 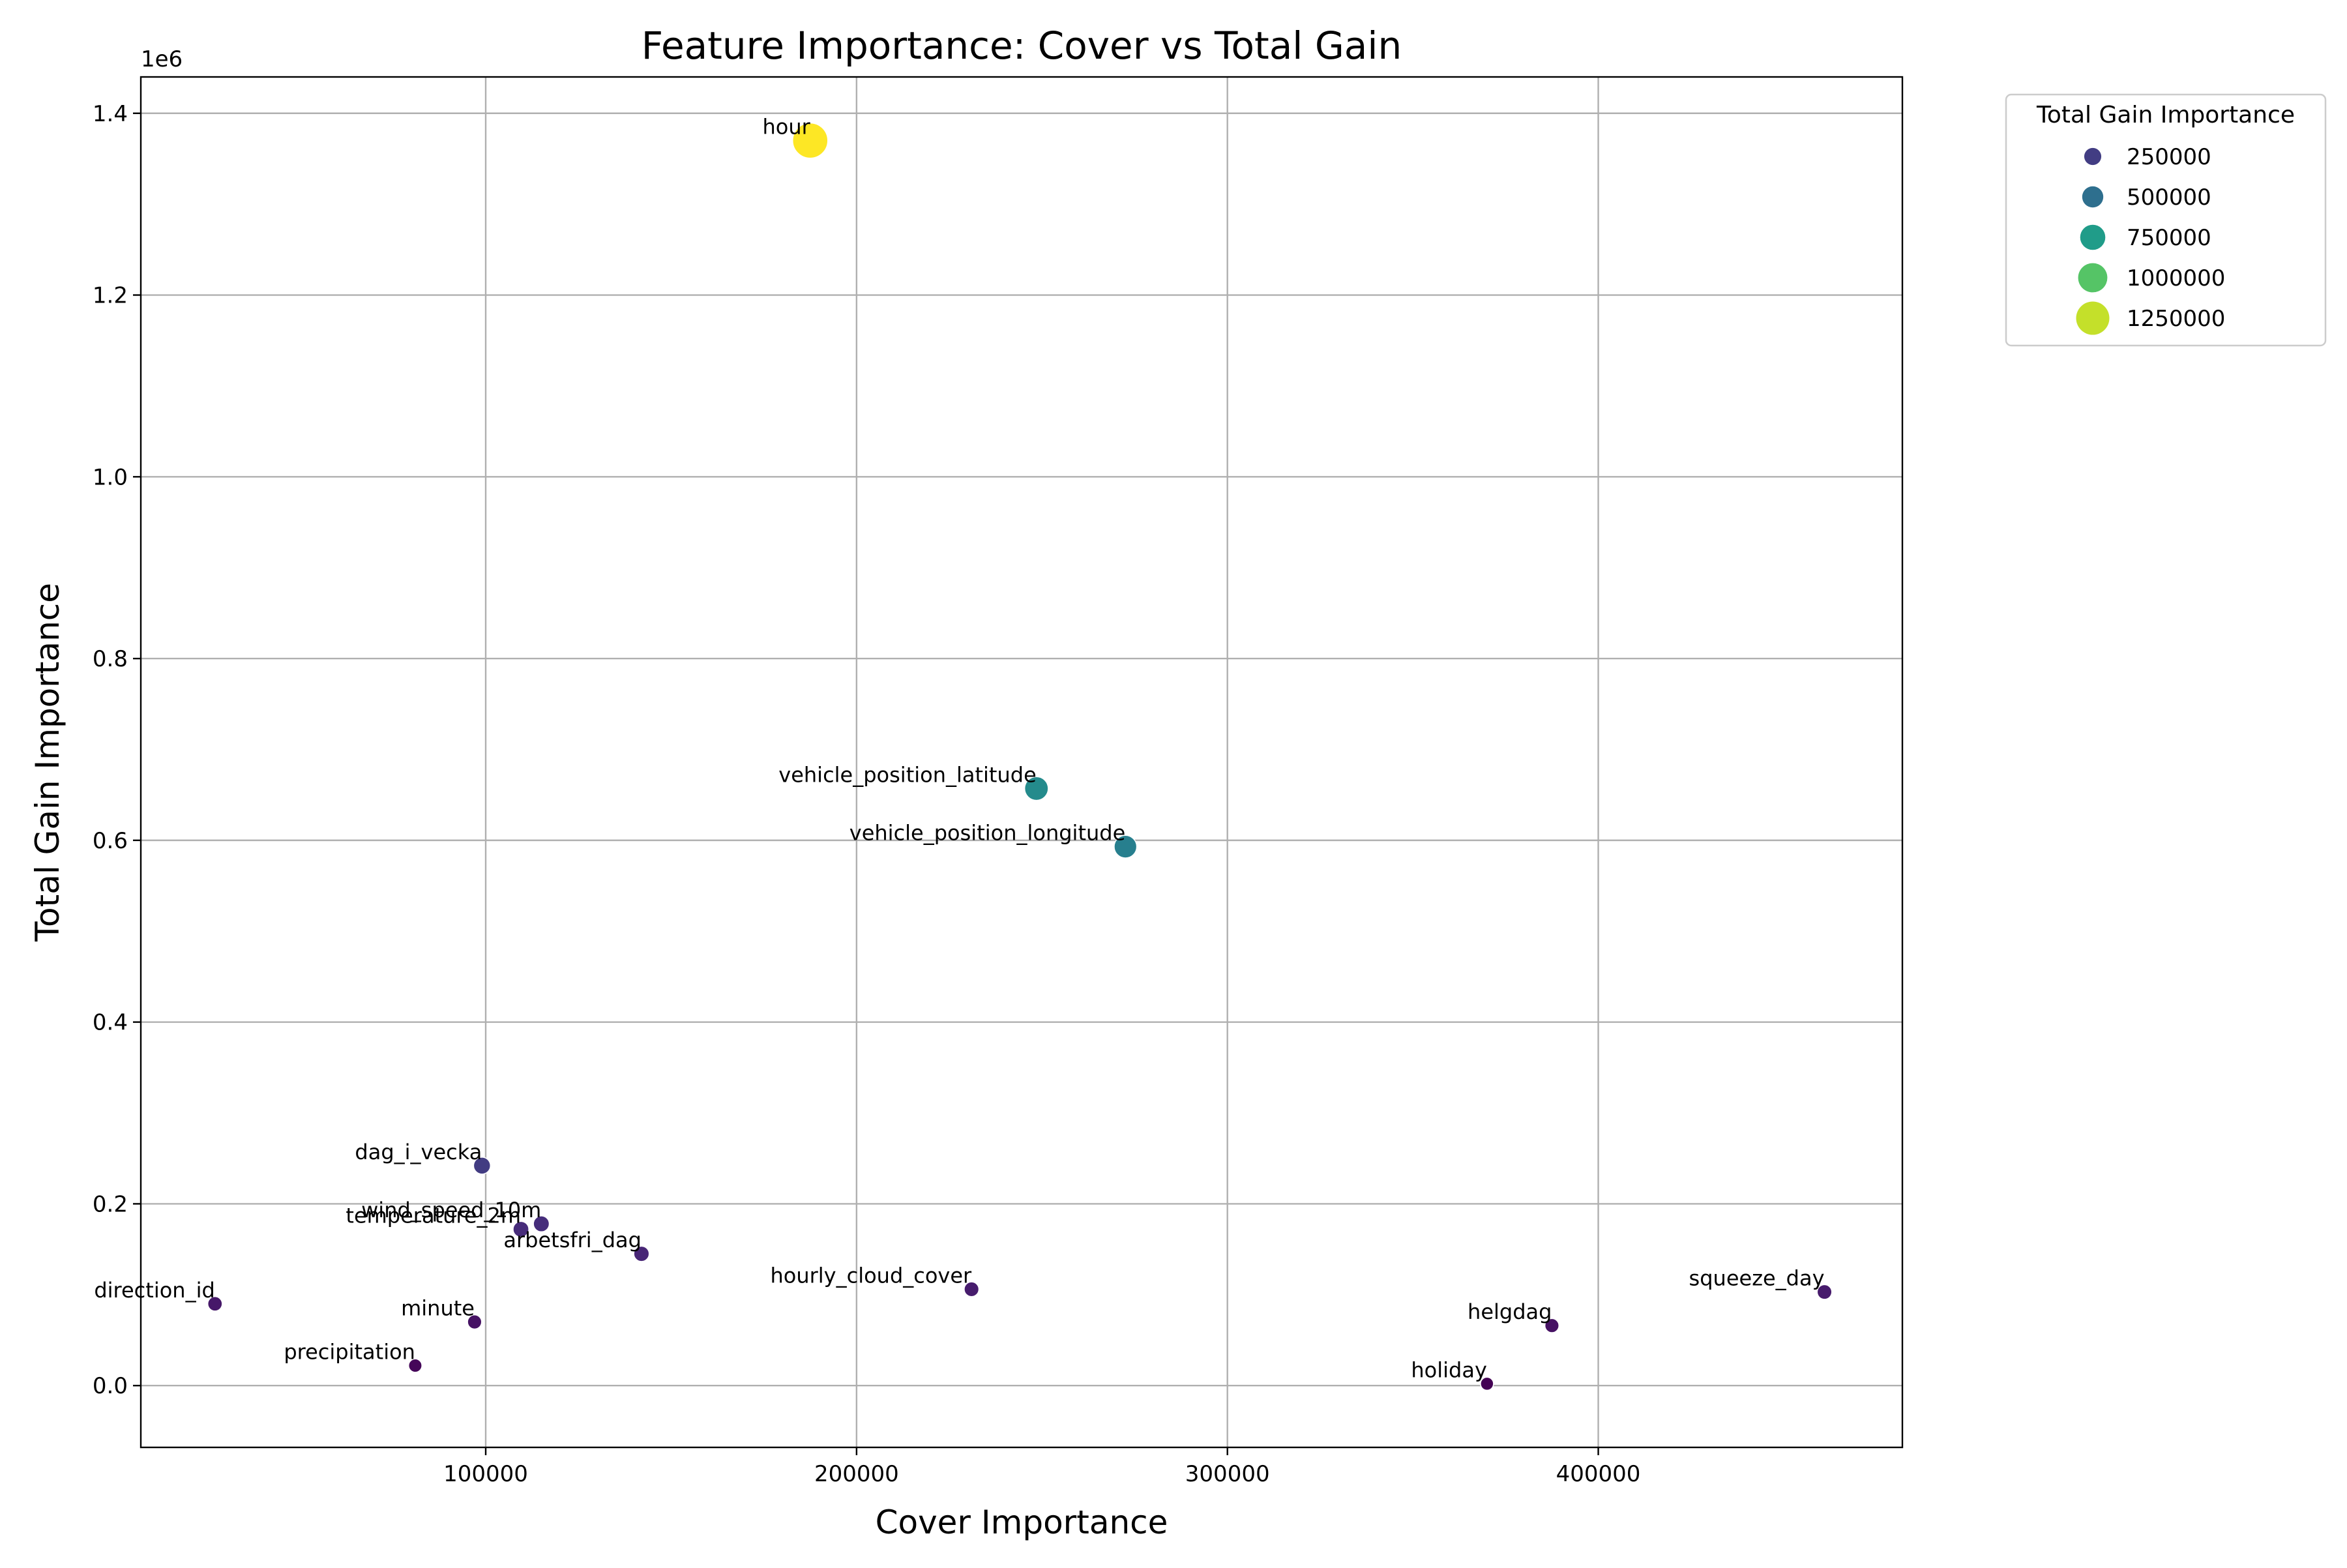 I want to click on y-offset-label: 1e6, so click(x=162, y=59).